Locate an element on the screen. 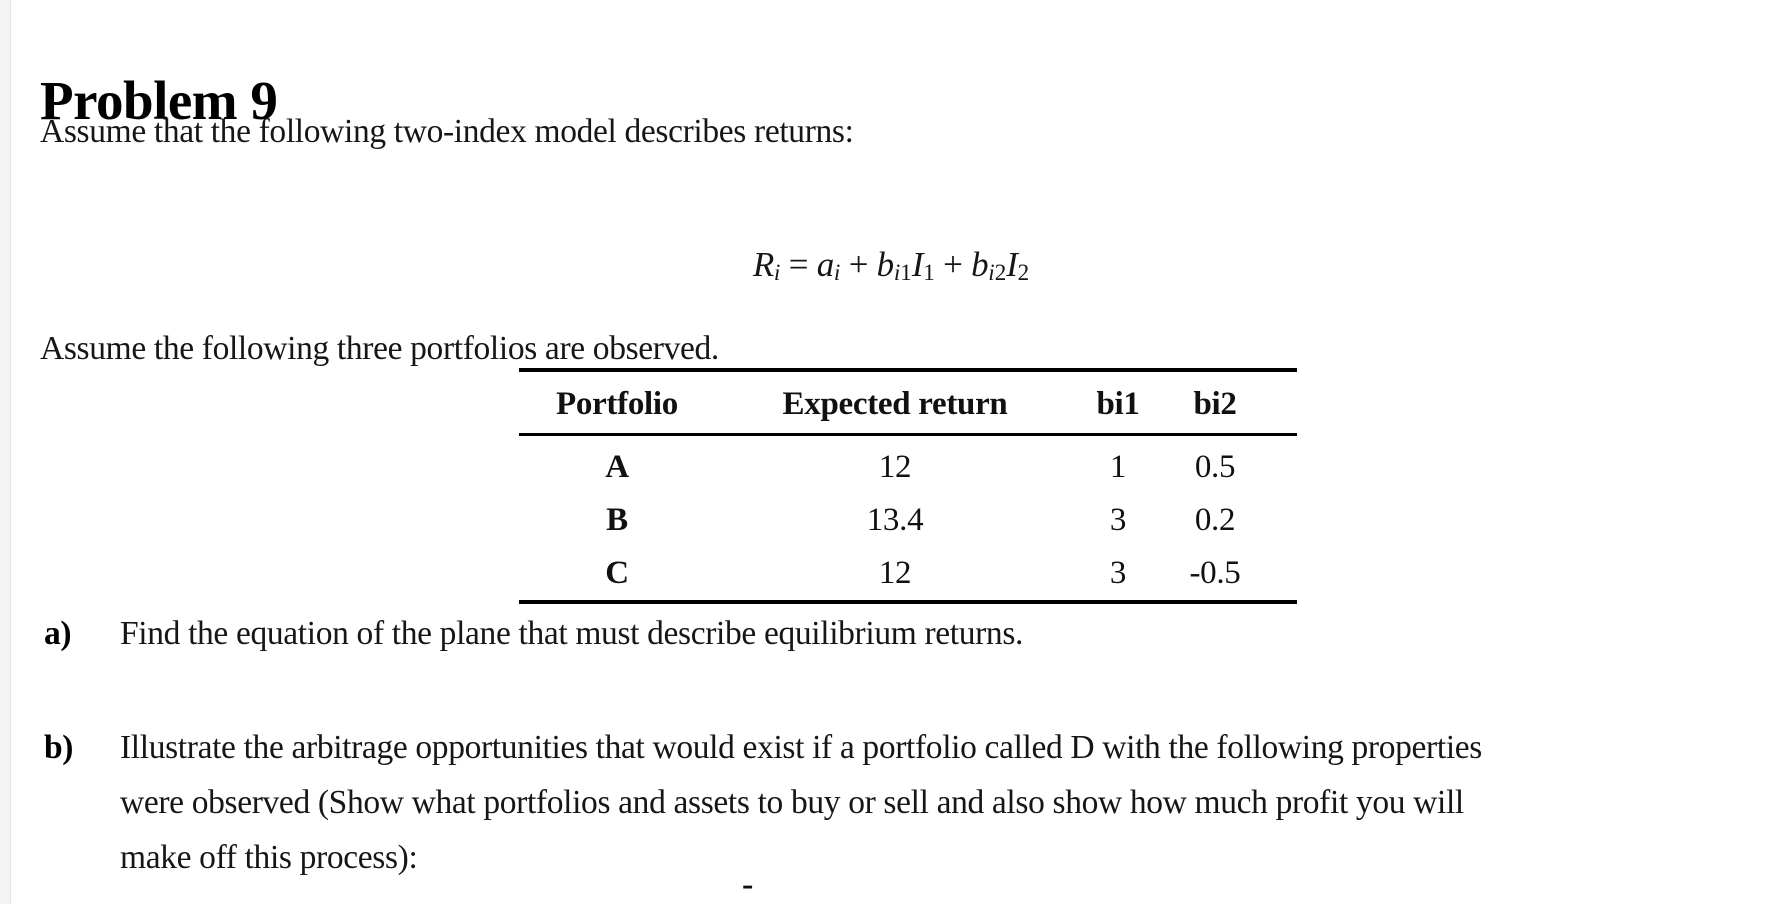 The height and width of the screenshot is (904, 1782). two-index-model-formula: Ri = ai + bi1I1 + bi2I2 is located at coordinates (891, 265).